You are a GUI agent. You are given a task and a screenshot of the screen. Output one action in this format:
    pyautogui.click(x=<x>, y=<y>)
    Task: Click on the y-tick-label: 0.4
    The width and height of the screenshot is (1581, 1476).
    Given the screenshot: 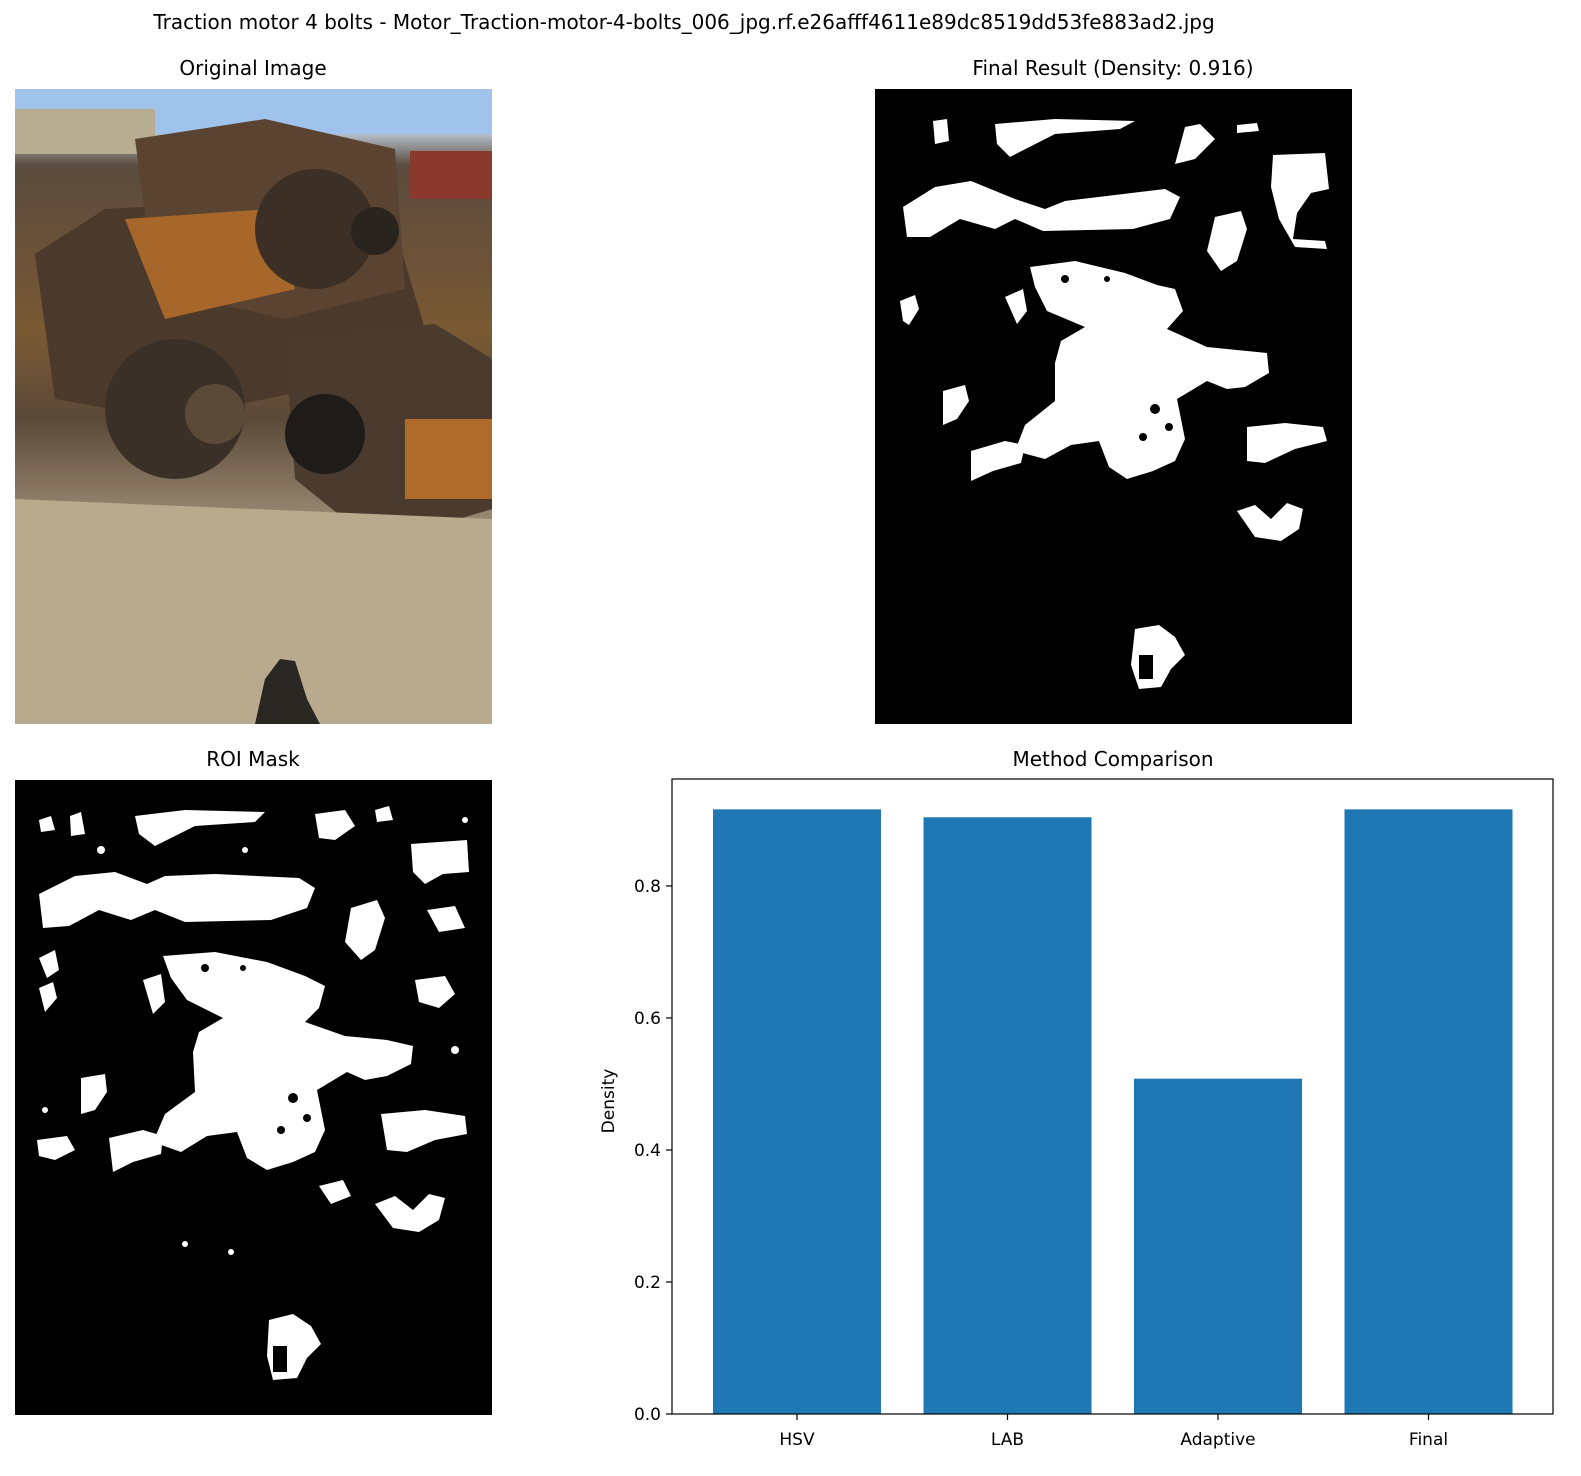 What is the action you would take?
    pyautogui.click(x=647, y=1151)
    